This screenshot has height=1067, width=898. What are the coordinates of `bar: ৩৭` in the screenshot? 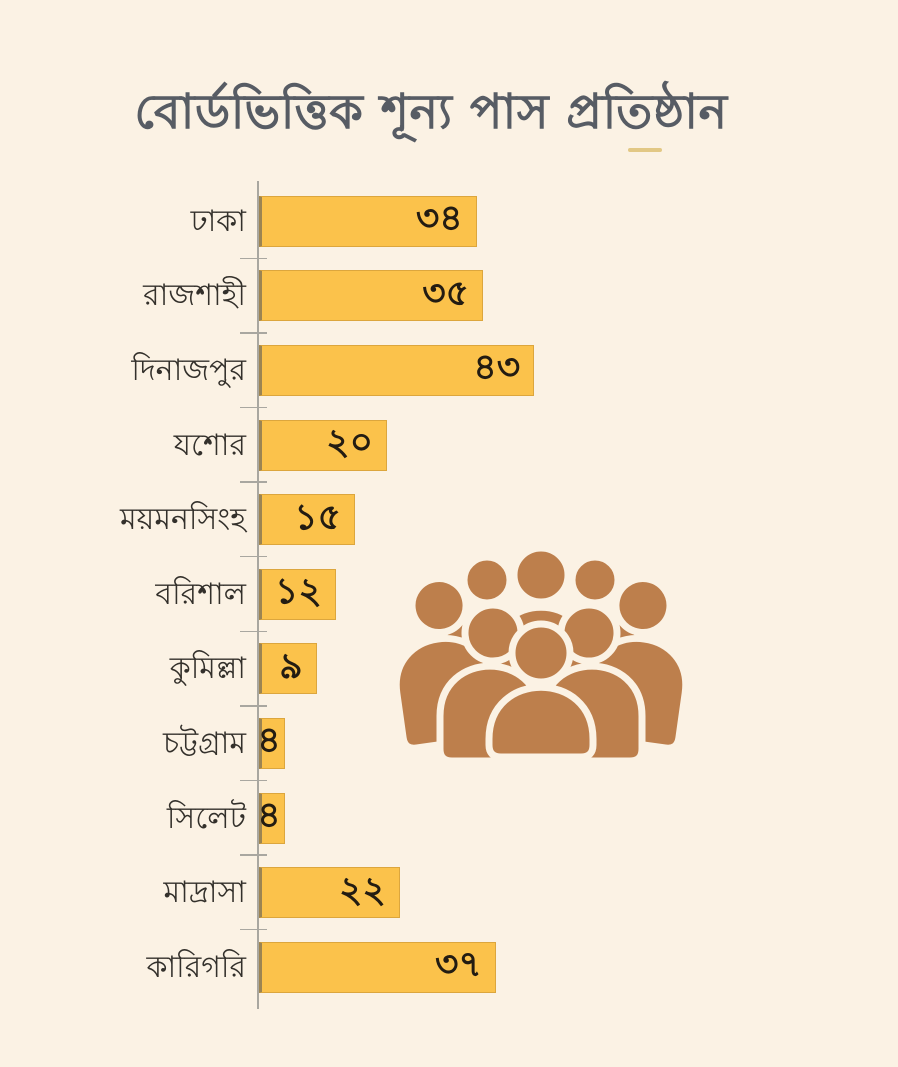 It's located at (377, 967).